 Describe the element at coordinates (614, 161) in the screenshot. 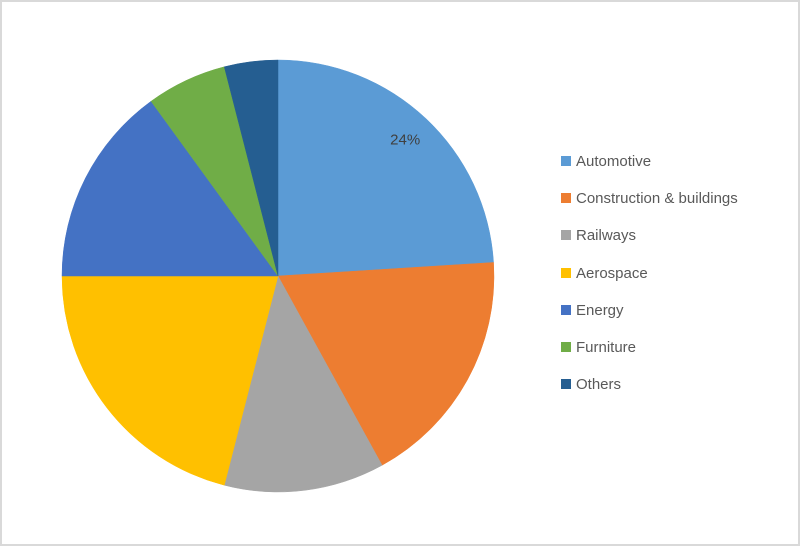

I see `legend-label-automotive: Automotive` at that location.